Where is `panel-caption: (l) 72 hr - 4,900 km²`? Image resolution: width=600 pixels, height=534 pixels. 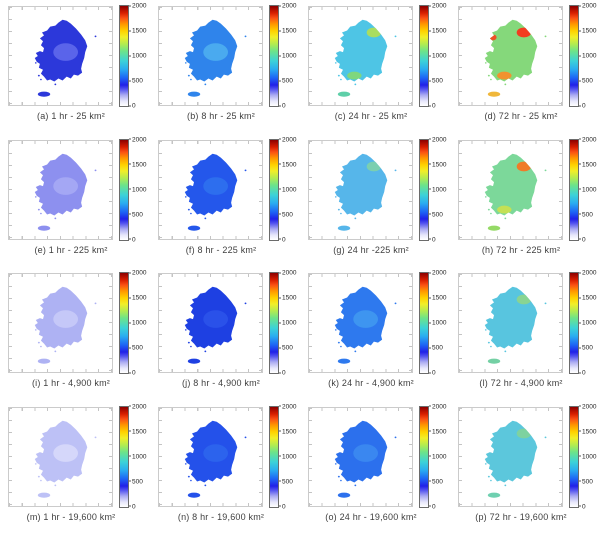 panel-caption: (l) 72 hr - 4,900 km² is located at coordinates (521, 383).